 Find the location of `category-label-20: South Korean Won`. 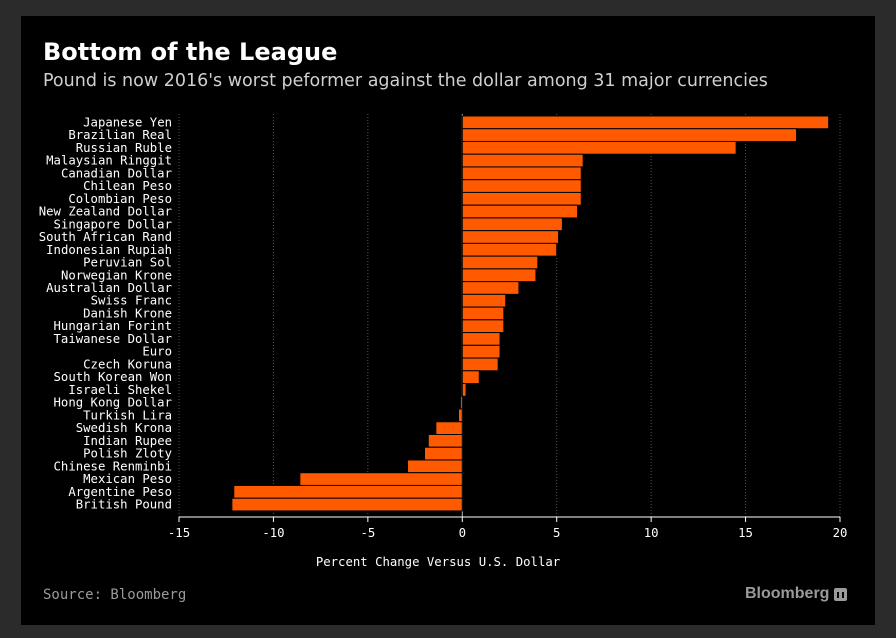

category-label-20: South Korean Won is located at coordinates (113, 377).